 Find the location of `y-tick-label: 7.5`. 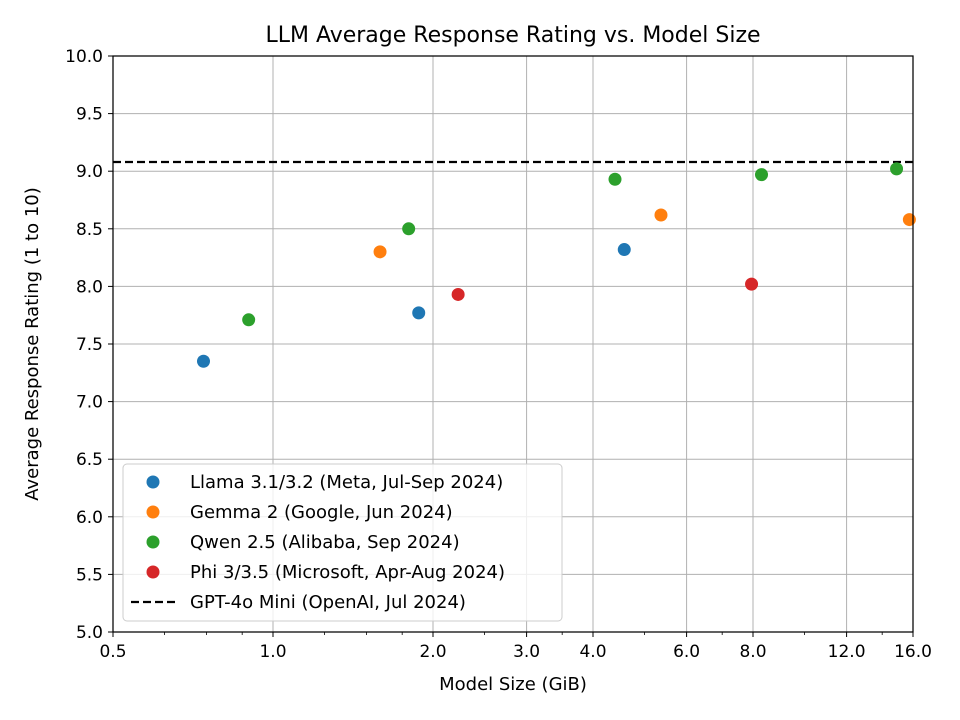

y-tick-label: 7.5 is located at coordinates (89, 345).